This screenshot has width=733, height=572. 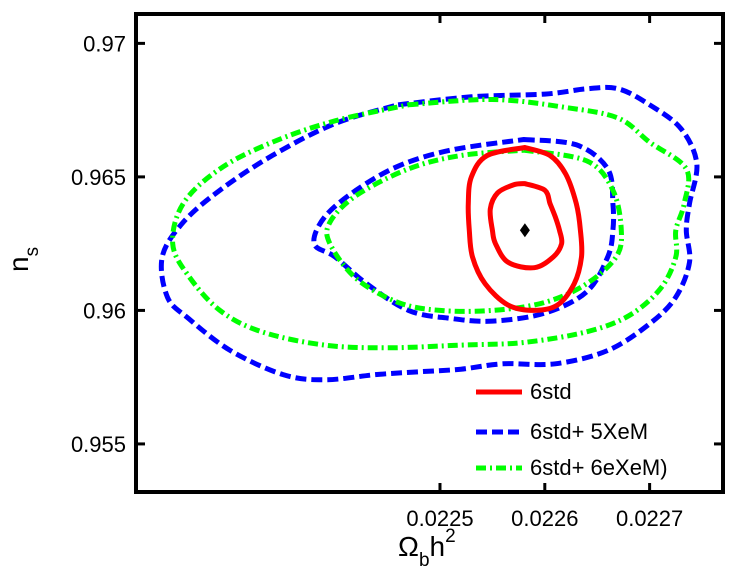 What do you see at coordinates (98, 444) in the screenshot?
I see `y-tick-label: 0.955` at bounding box center [98, 444].